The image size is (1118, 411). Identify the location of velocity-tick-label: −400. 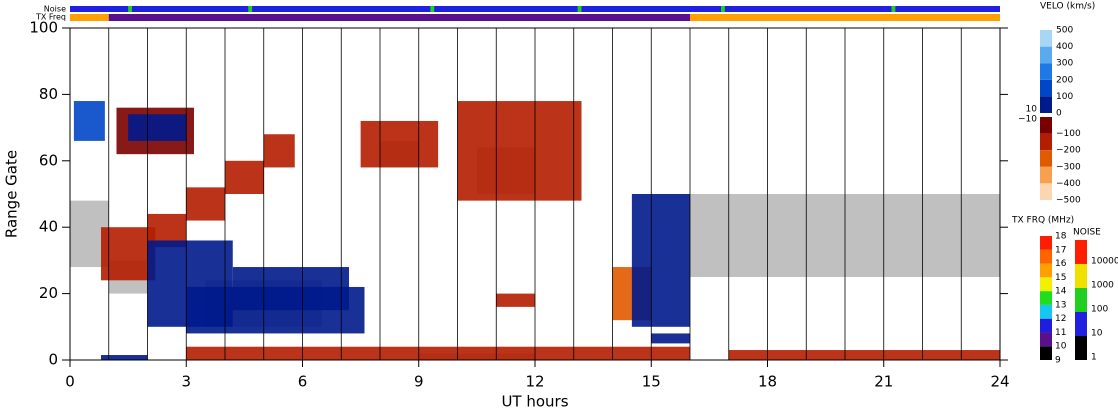
(1068, 184).